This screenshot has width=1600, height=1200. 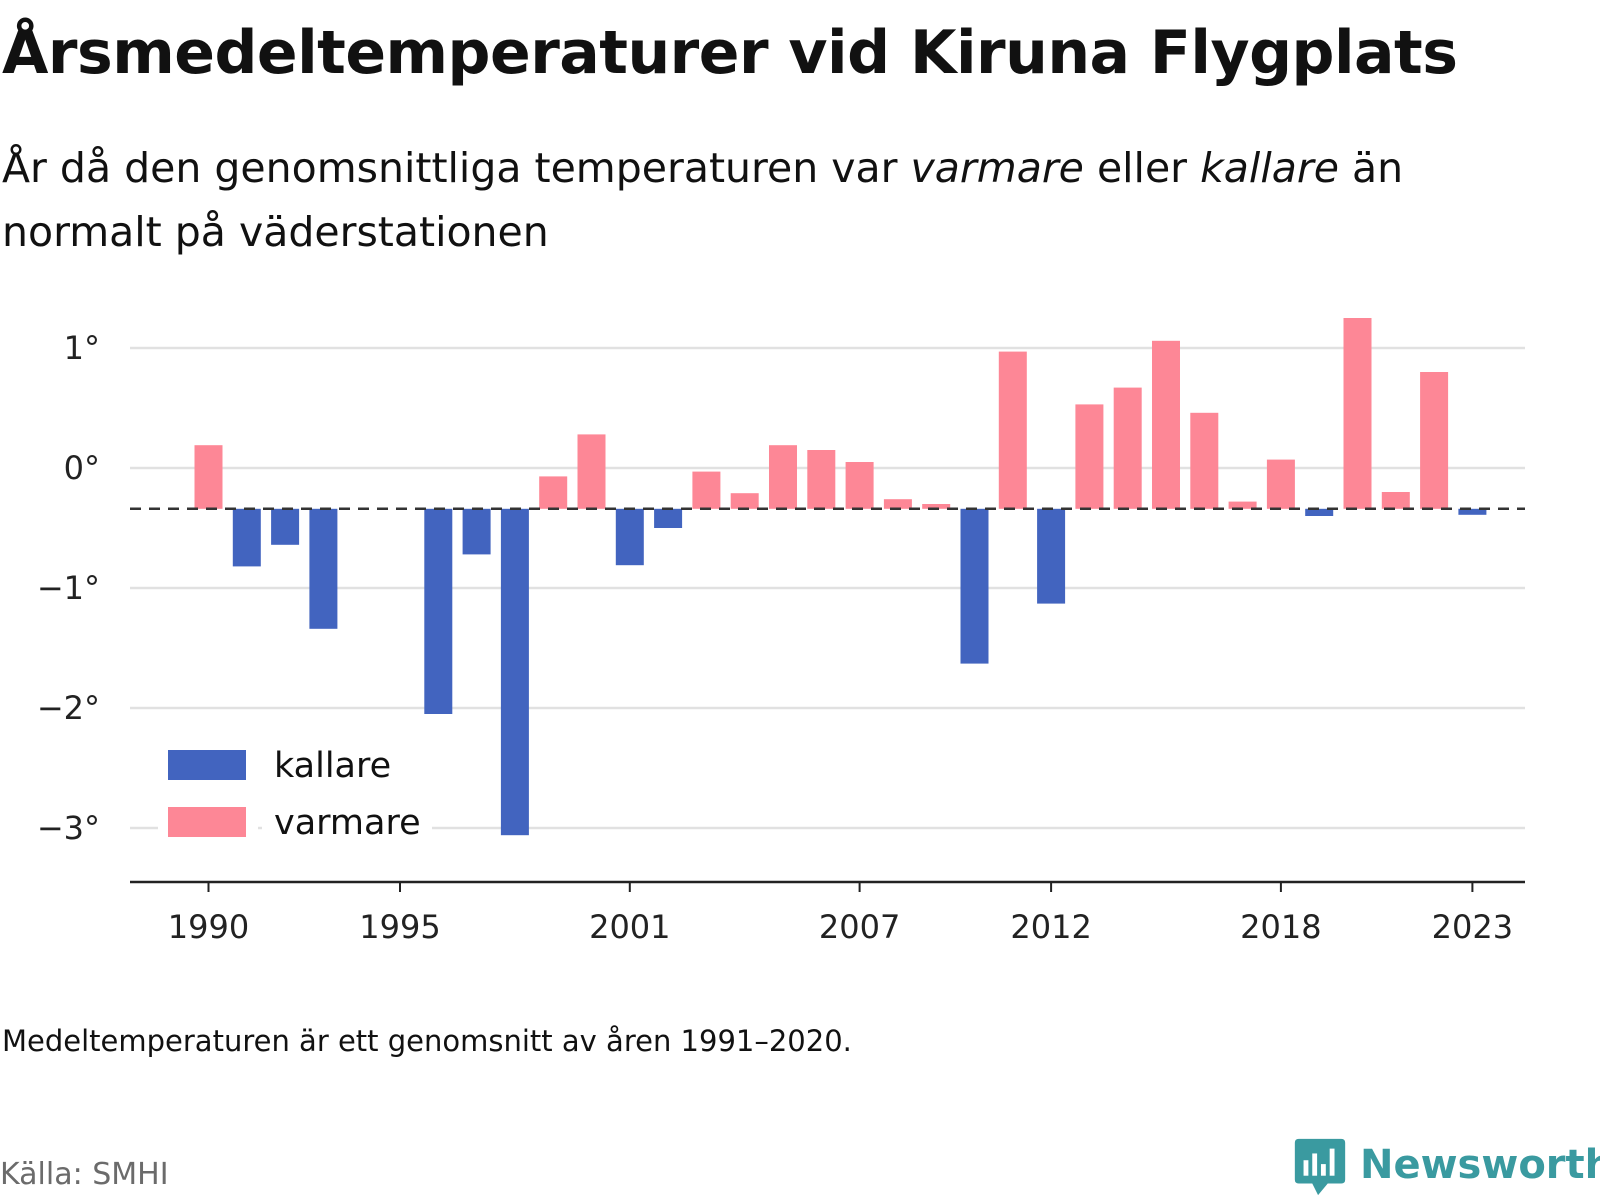 What do you see at coordinates (629, 927) in the screenshot?
I see `x-tick-label: 2001` at bounding box center [629, 927].